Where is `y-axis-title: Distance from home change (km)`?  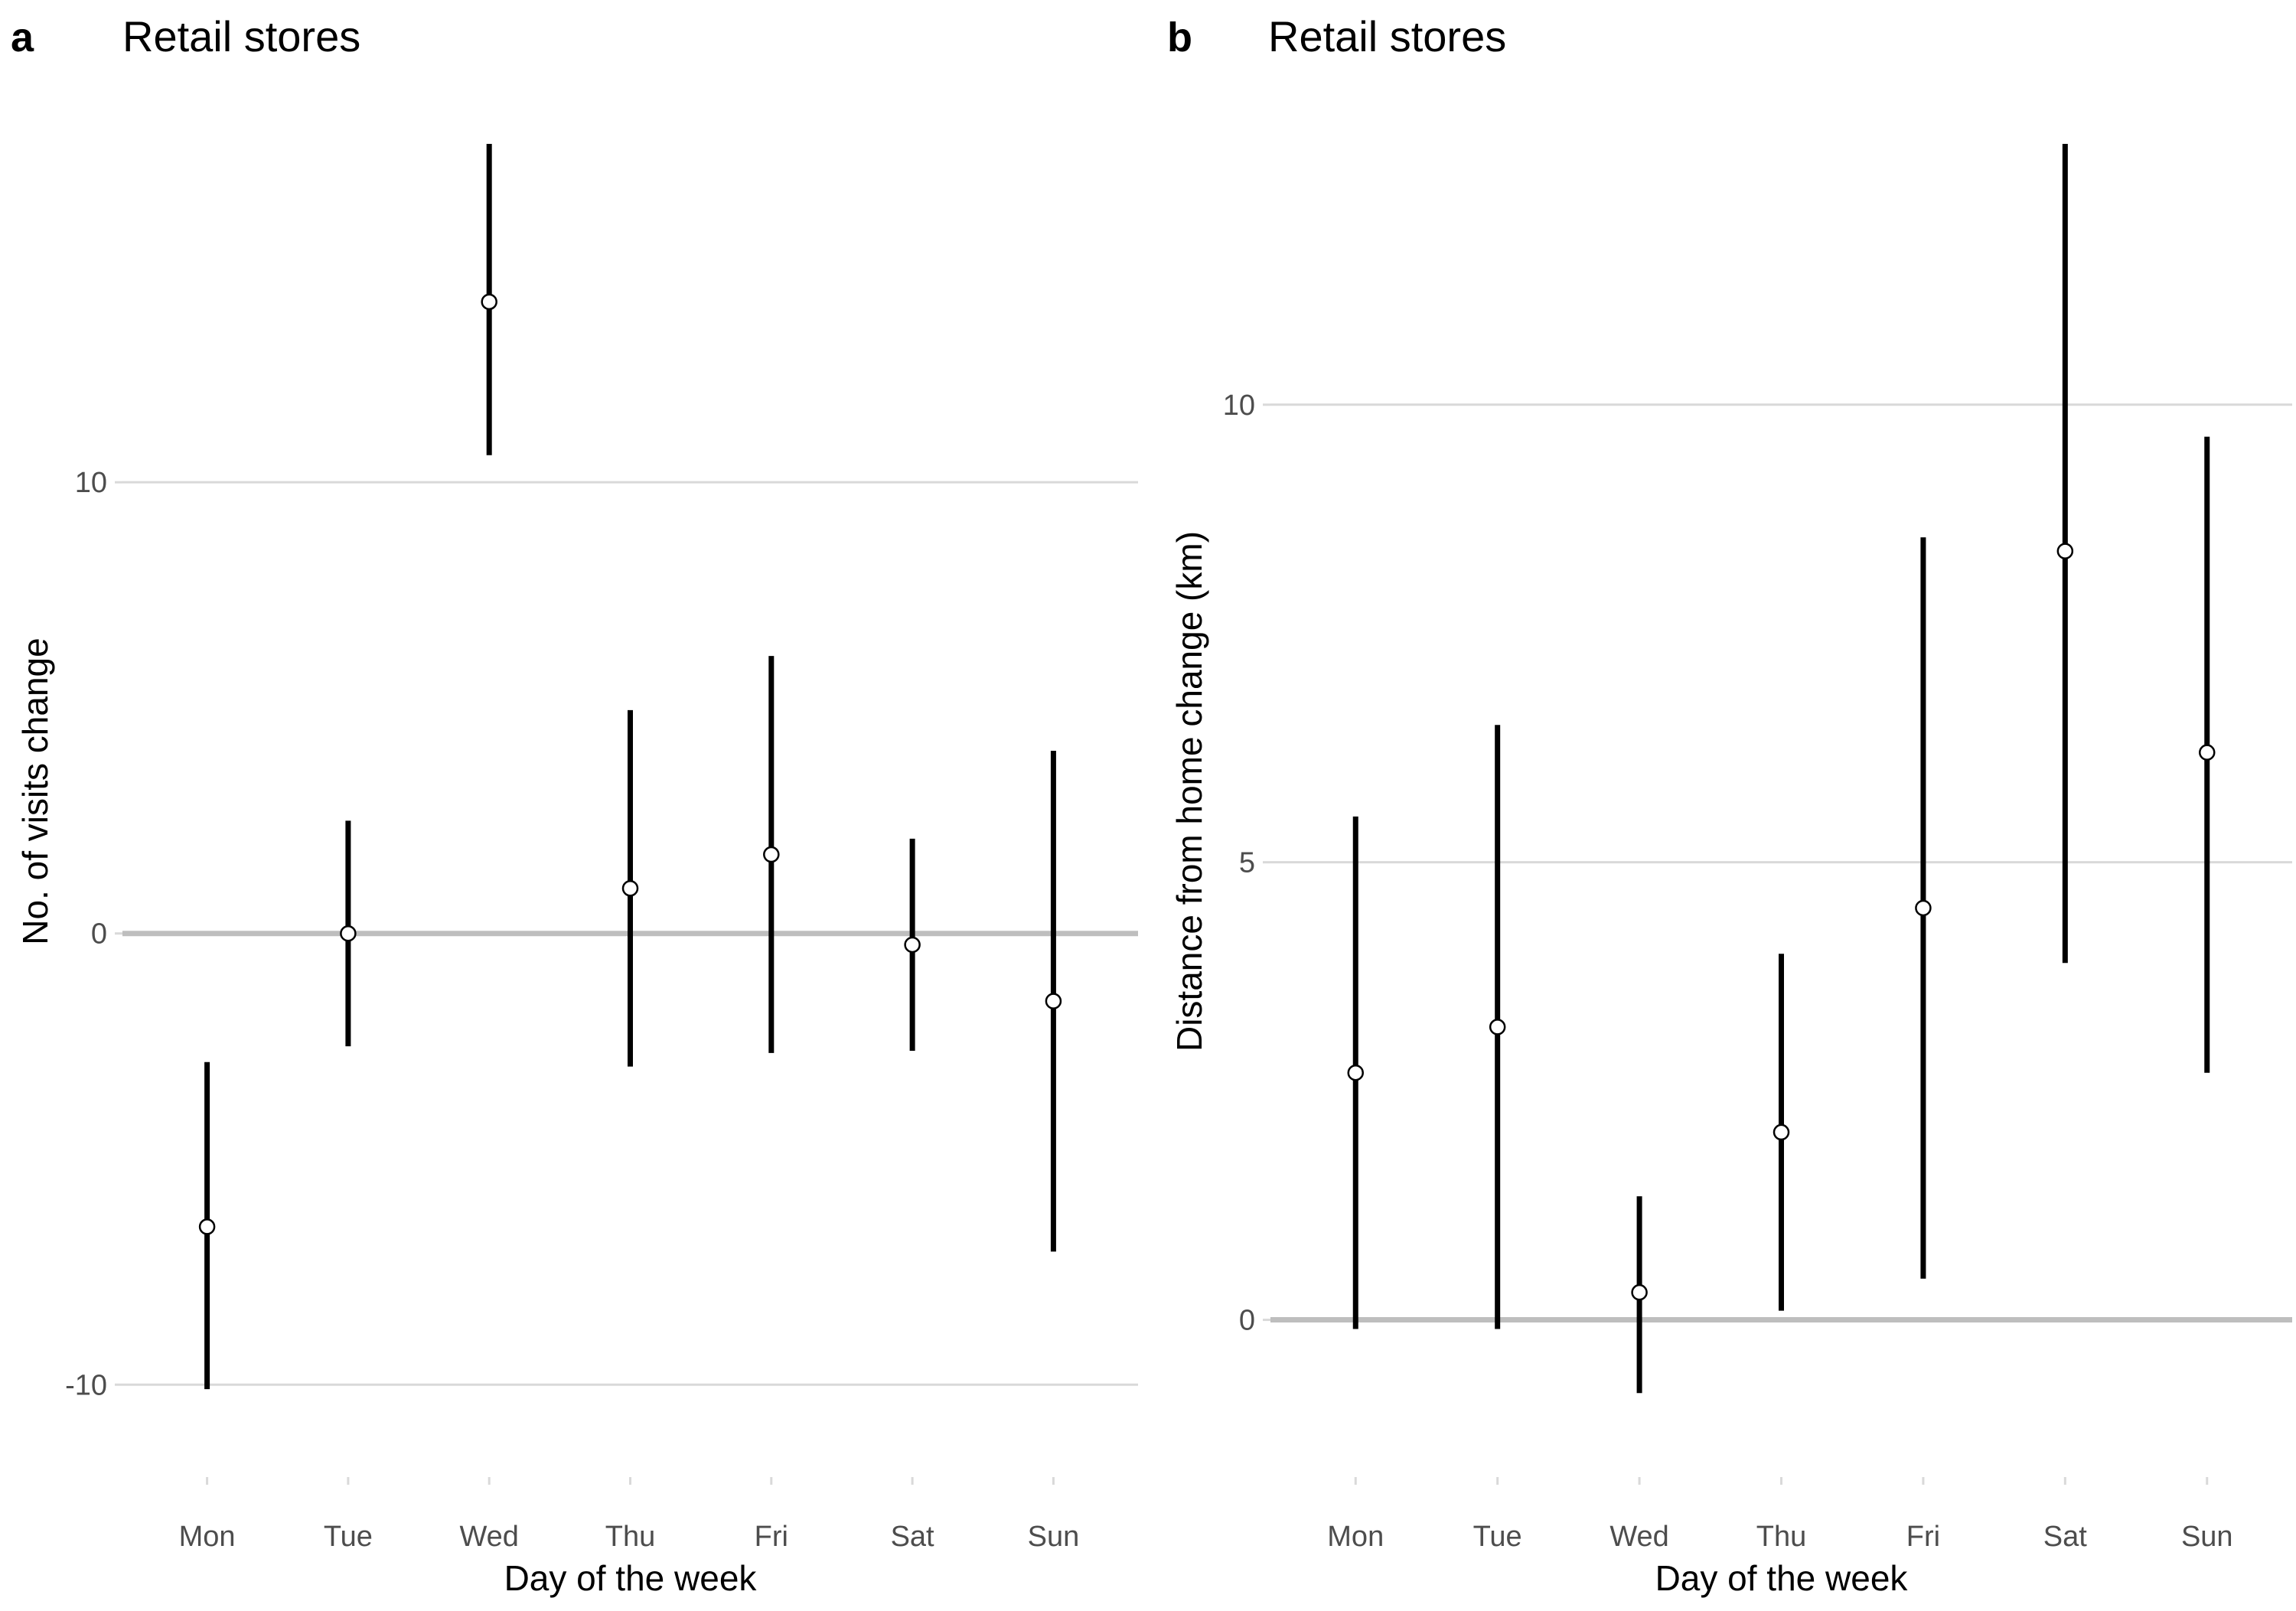
y-axis-title: Distance from home change (km) is located at coordinates (1189, 791).